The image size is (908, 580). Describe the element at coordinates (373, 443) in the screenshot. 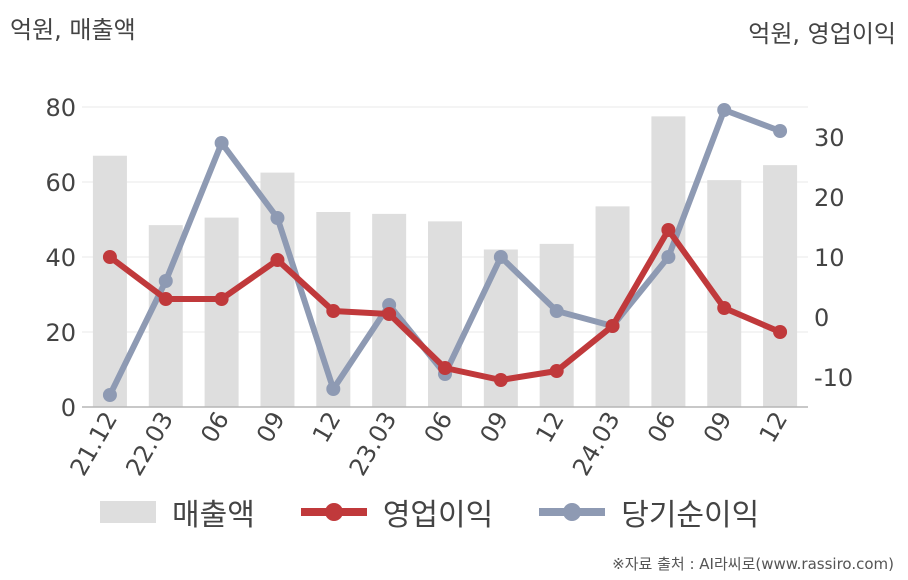

I see `x-tick-label: 23.03` at that location.